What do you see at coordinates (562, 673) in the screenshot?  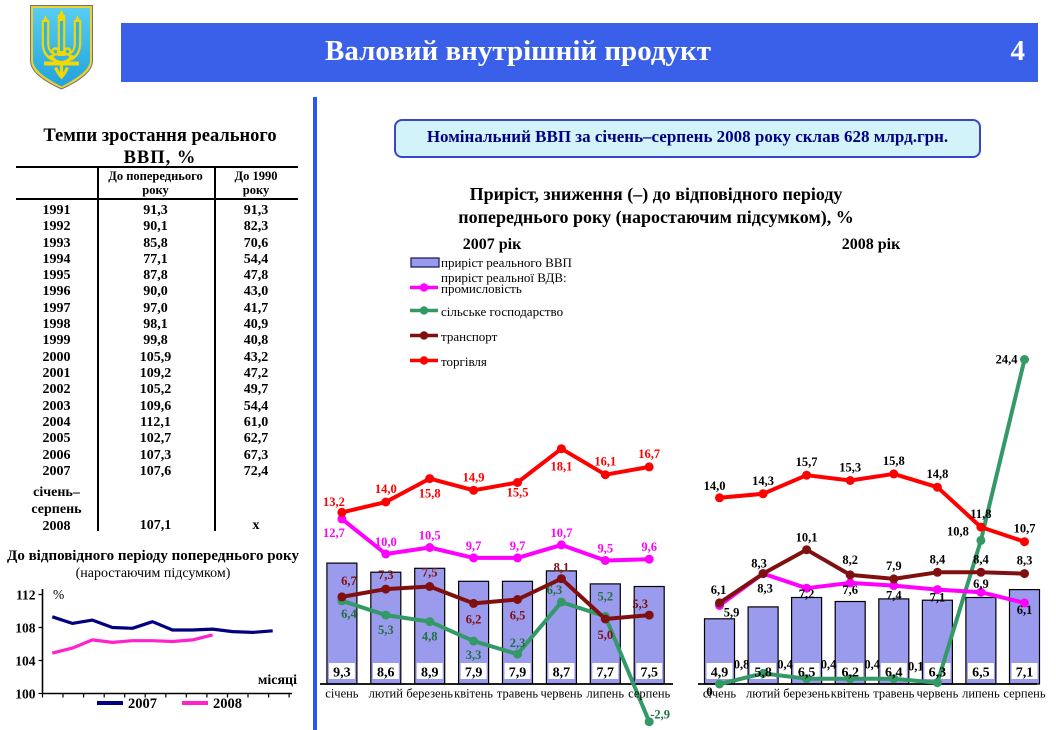 I see `svg-text: 8,7` at bounding box center [562, 673].